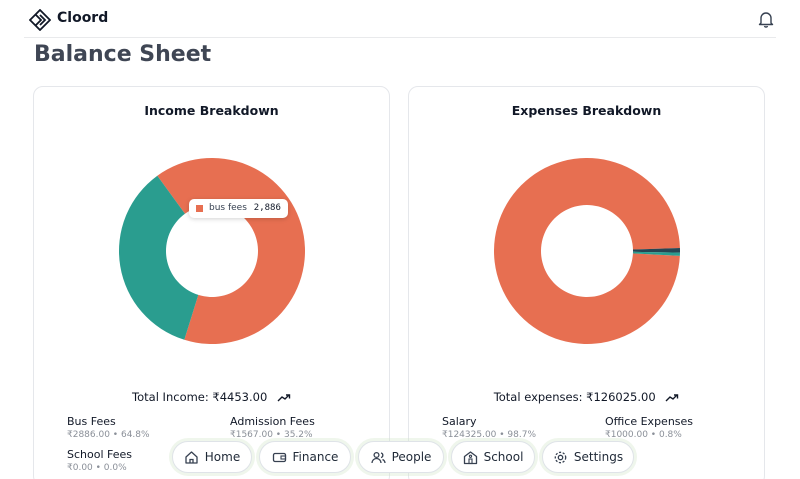  Describe the element at coordinates (560, 457) in the screenshot. I see `settings-icon` at that location.